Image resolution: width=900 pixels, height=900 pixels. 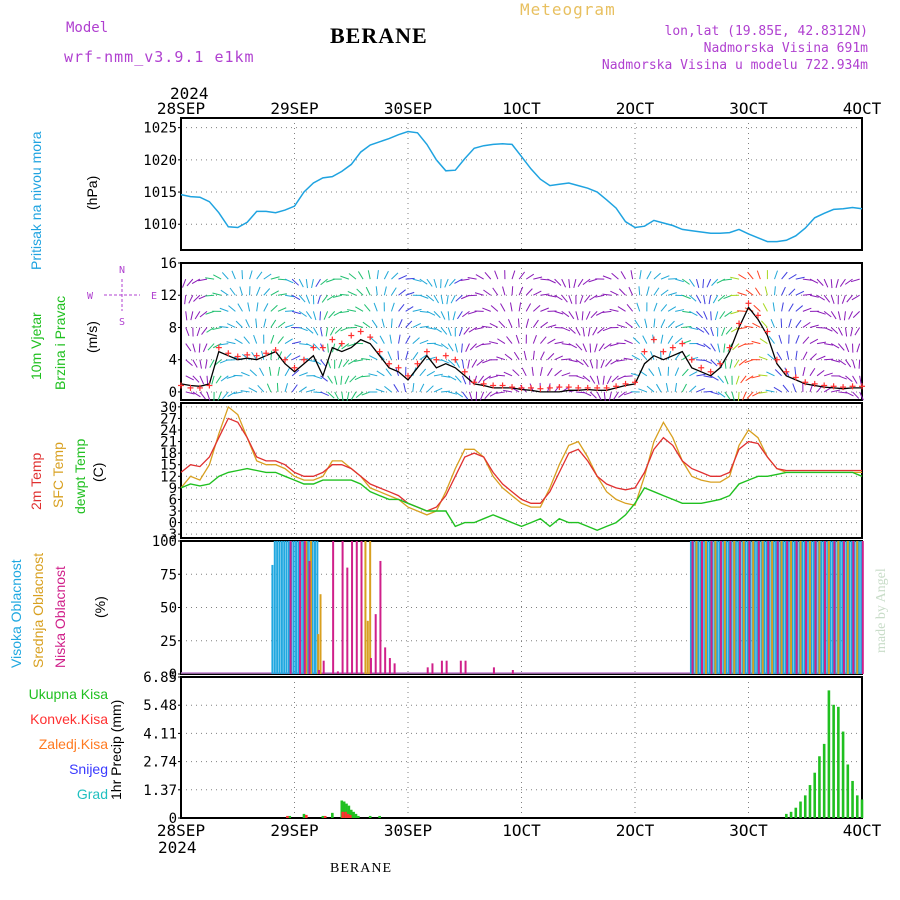 I want to click on time-label-top: 4OCT, so click(x=862, y=108).